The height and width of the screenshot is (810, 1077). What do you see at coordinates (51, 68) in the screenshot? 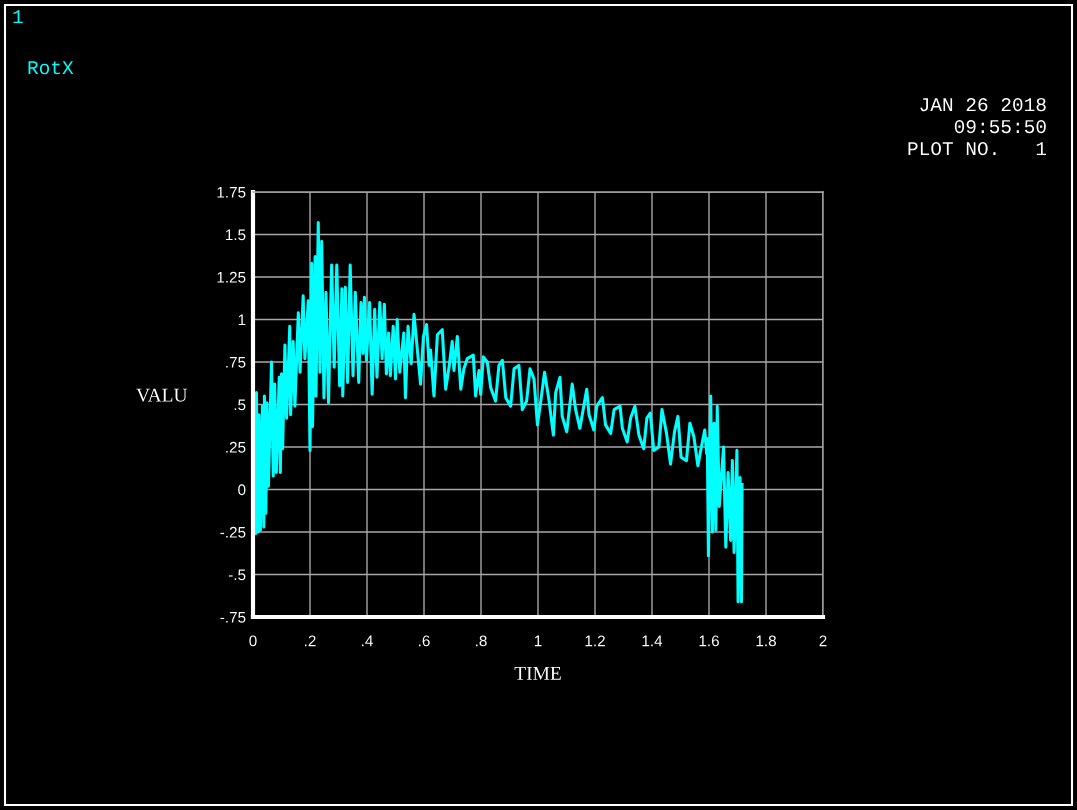
I see `text: RotX` at bounding box center [51, 68].